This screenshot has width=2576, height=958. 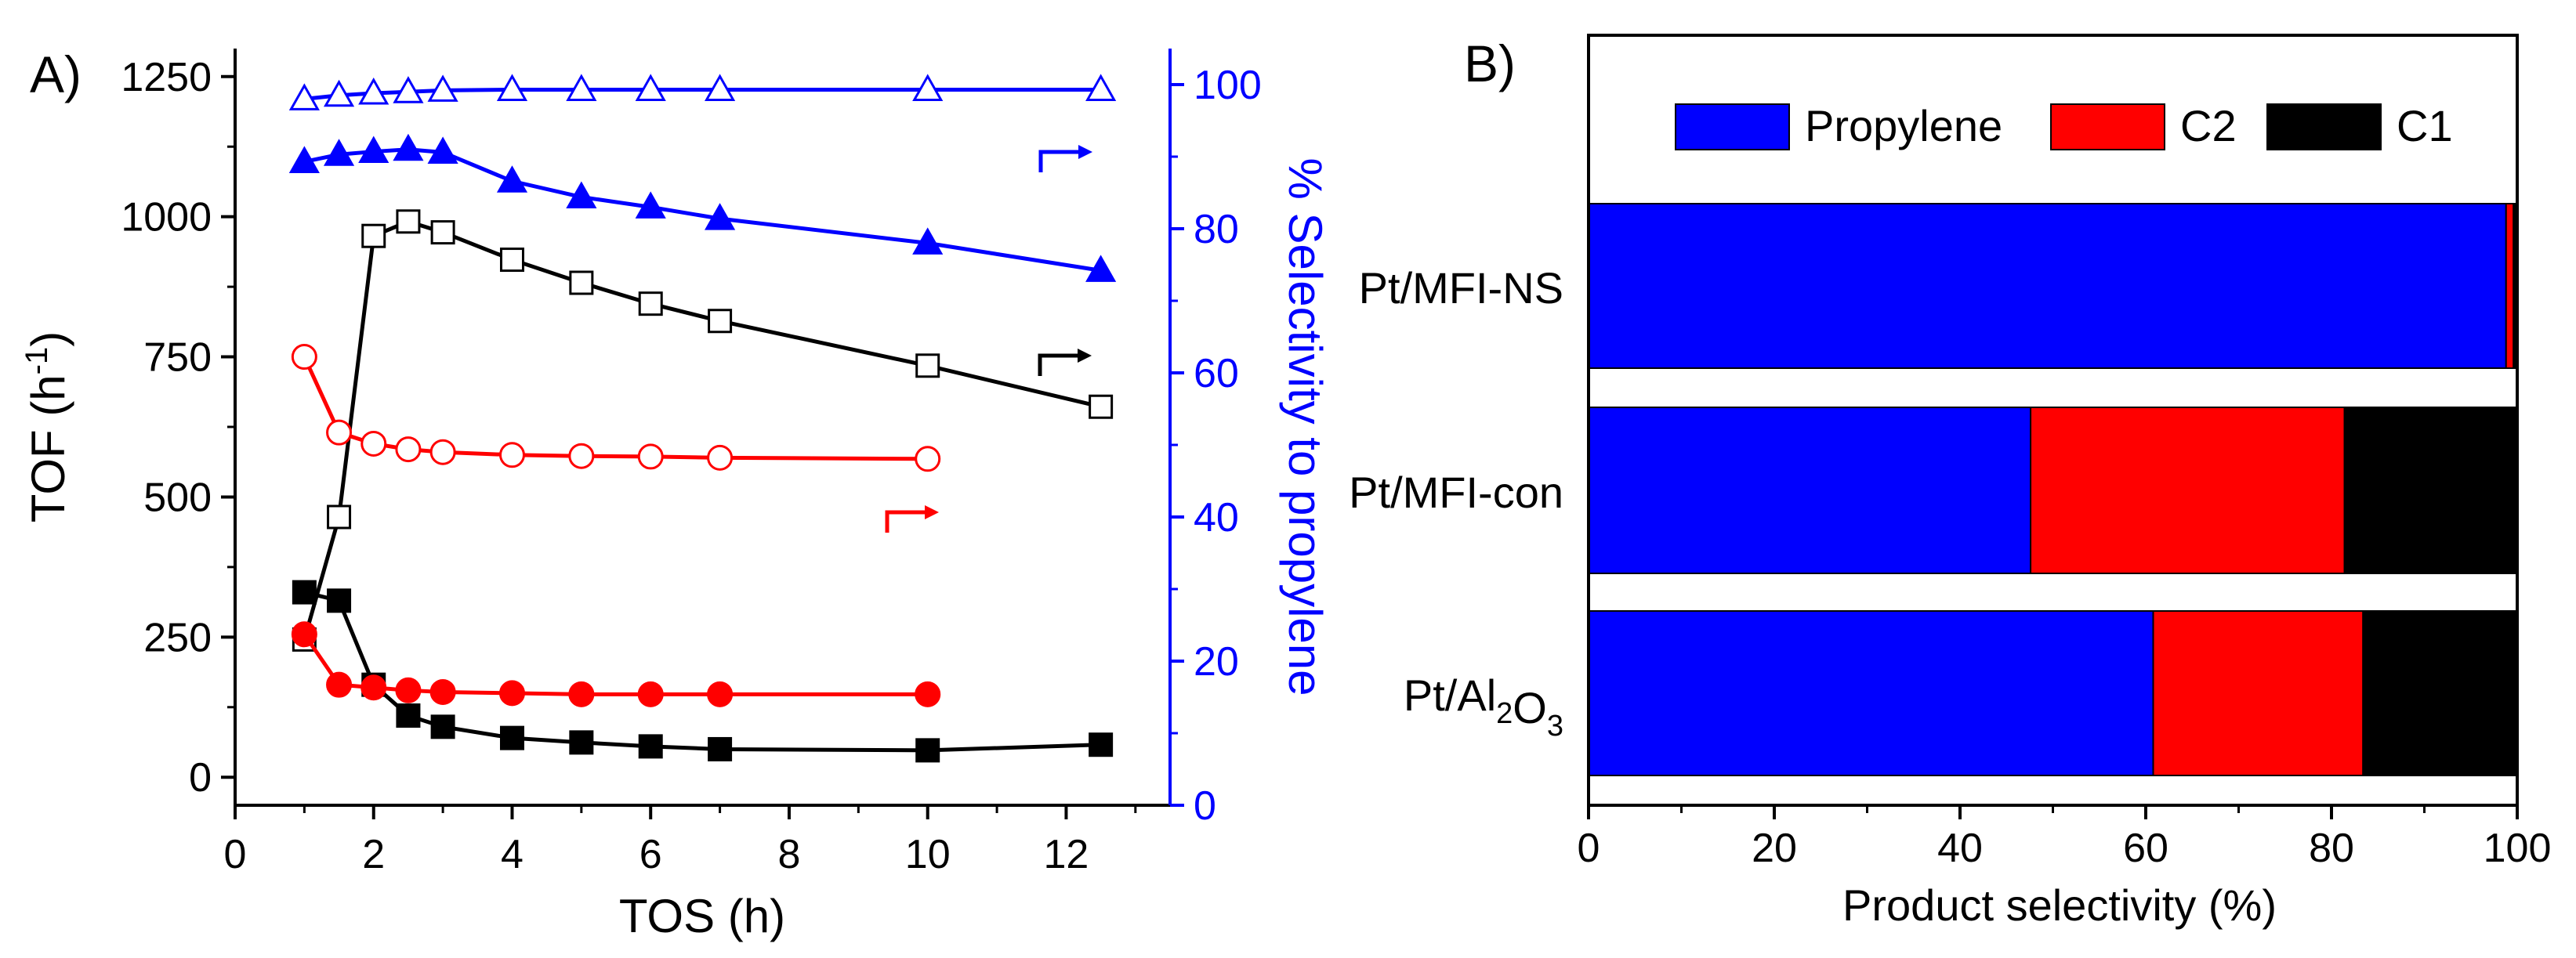 What do you see at coordinates (2518, 848) in the screenshot?
I see `x-tick-label: 100` at bounding box center [2518, 848].